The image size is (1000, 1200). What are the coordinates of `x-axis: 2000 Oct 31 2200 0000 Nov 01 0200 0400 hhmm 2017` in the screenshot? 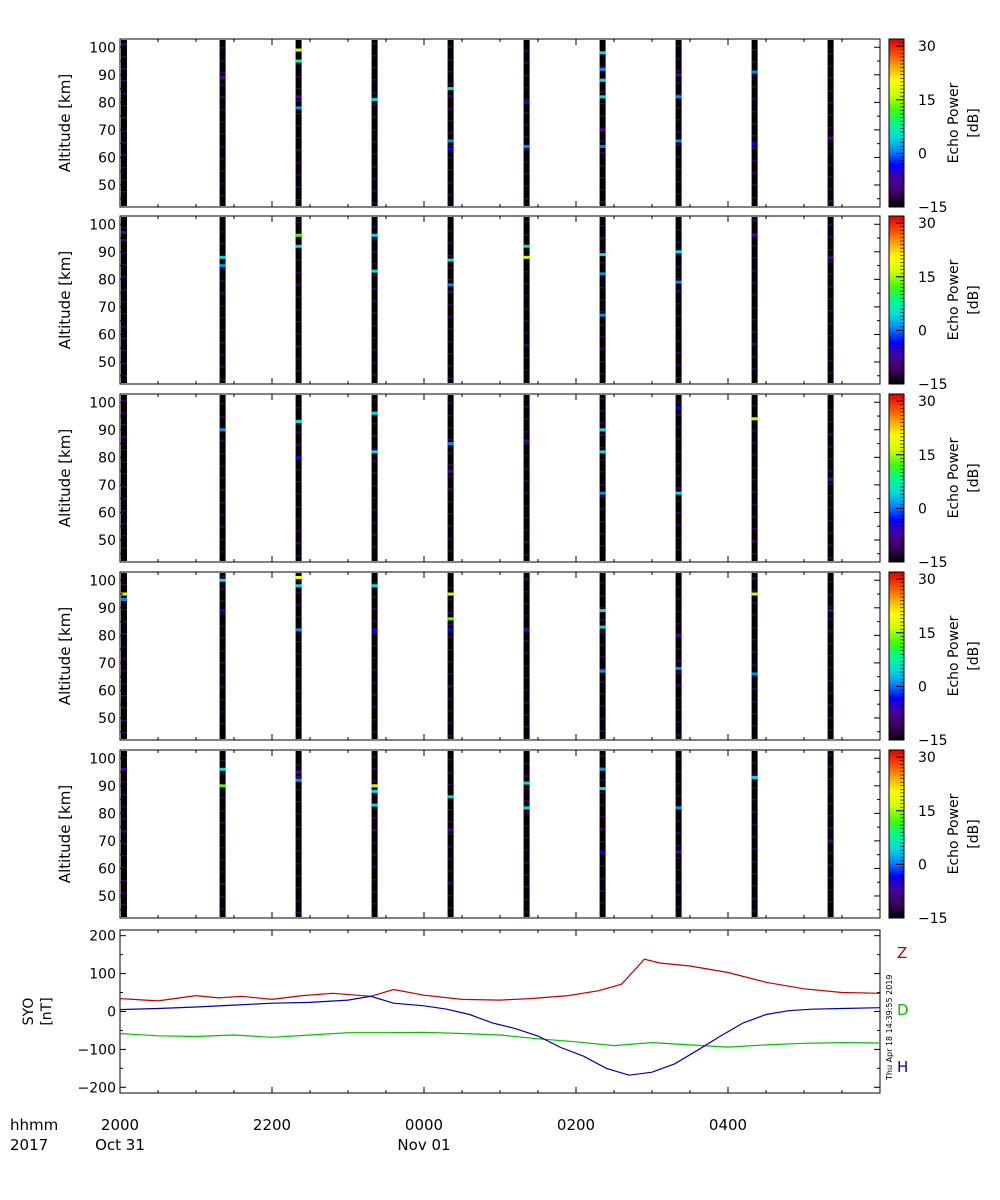 It's located at (378, 1135).